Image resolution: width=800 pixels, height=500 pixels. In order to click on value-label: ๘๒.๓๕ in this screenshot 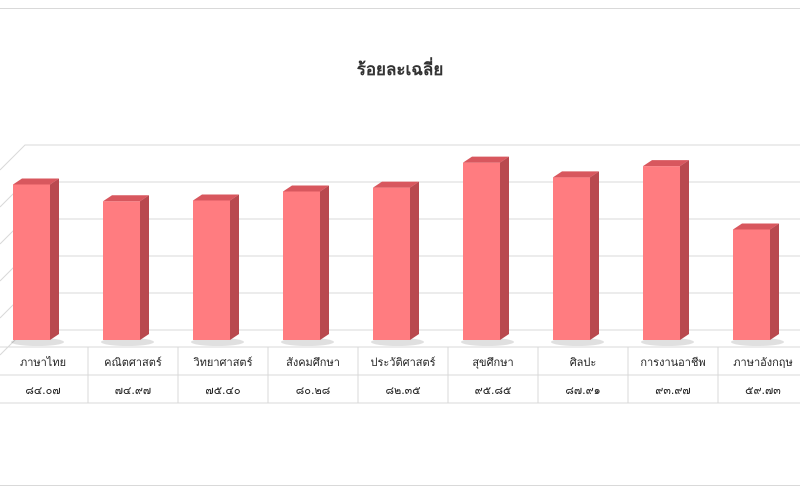, I will do `click(402, 390)`.